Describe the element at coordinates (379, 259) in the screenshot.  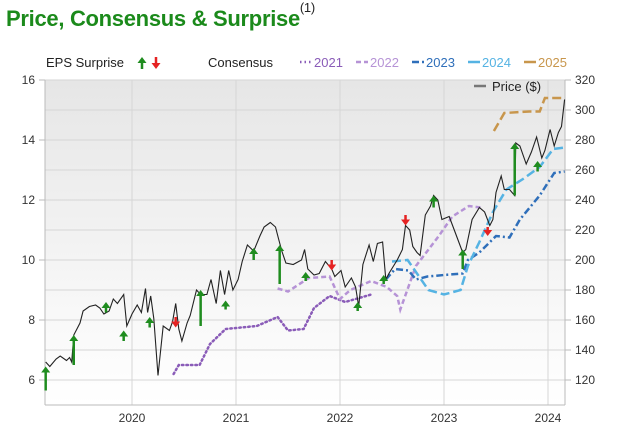
I see `consensus-line-2022` at that location.